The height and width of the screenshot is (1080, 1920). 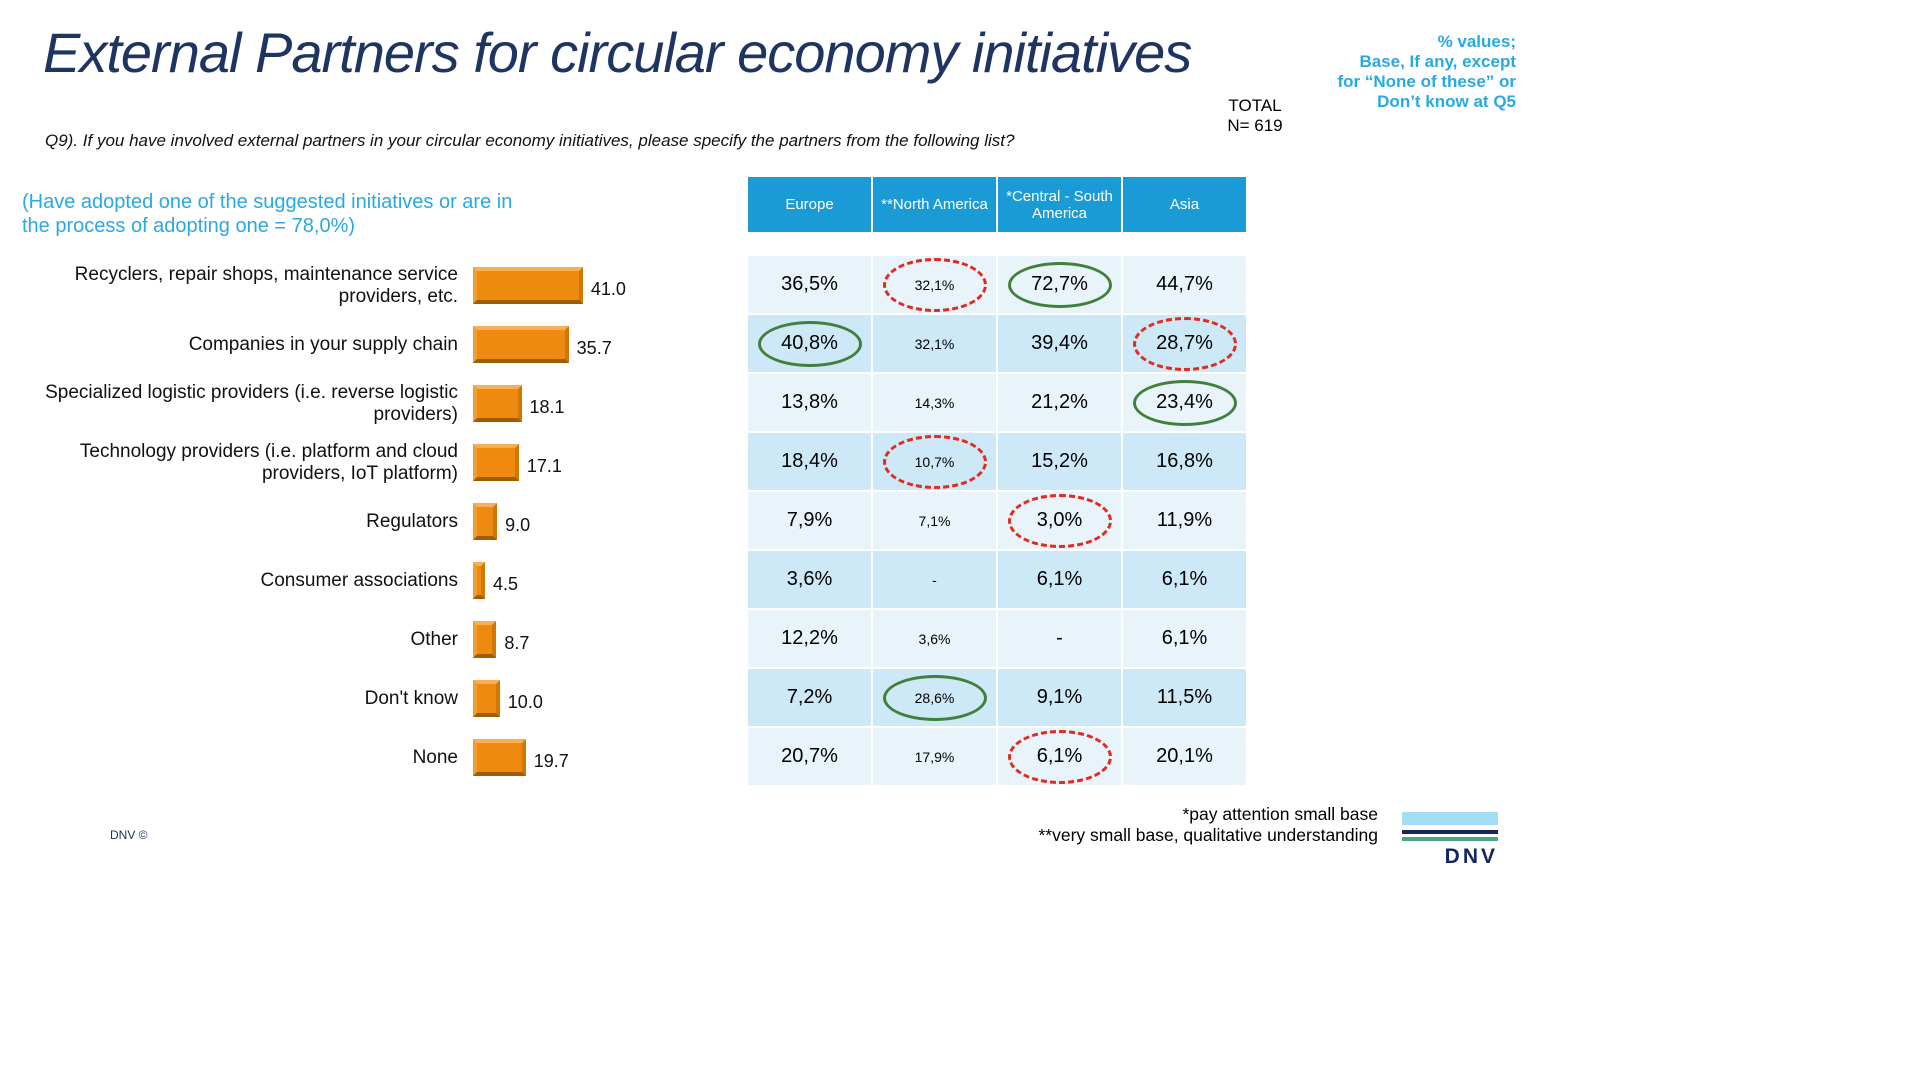 What do you see at coordinates (934, 204) in the screenshot?
I see `column-header-north-america: **North America` at bounding box center [934, 204].